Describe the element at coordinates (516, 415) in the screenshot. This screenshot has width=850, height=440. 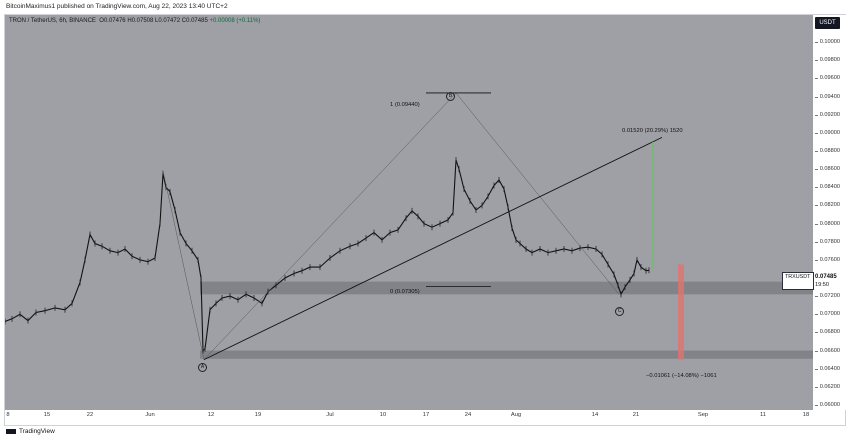
I see `time-tick-label: Aug` at that location.